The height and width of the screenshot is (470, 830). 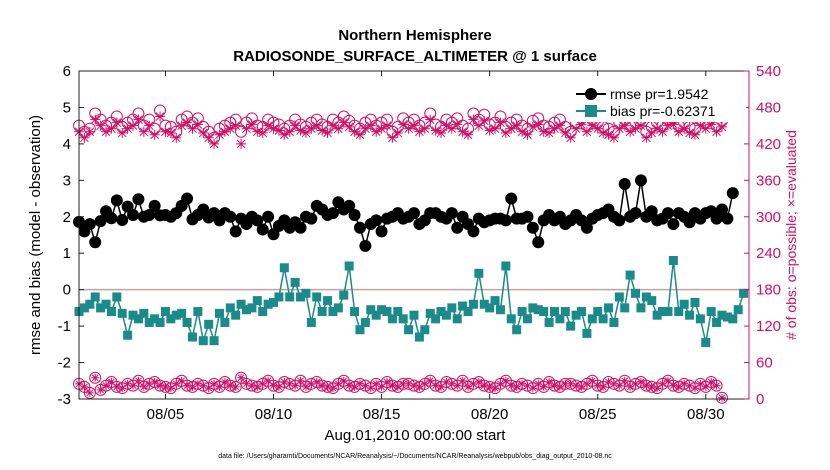 What do you see at coordinates (415, 56) in the screenshot?
I see `chart-subtitle: RADIOSONDE_SURFACE_ALTIMETER @ 1 surface` at bounding box center [415, 56].